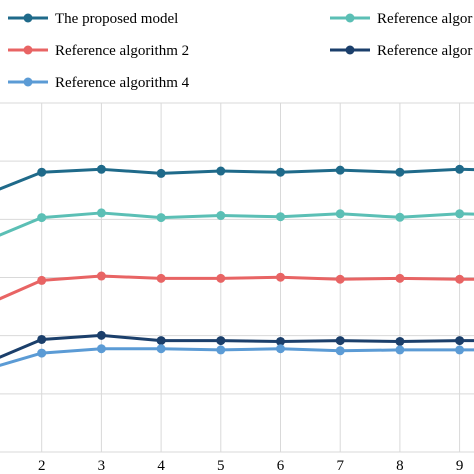 The image size is (474, 474). What do you see at coordinates (122, 83) in the screenshot?
I see `legend-label: Reference algorithm 4` at bounding box center [122, 83].